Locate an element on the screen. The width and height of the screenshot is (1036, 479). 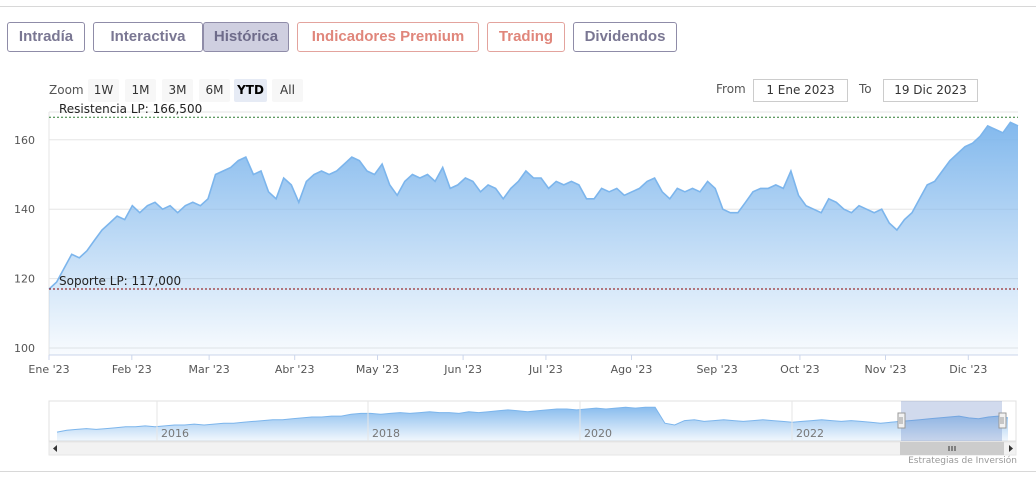
navigator-year-label: 2020 is located at coordinates (598, 433).